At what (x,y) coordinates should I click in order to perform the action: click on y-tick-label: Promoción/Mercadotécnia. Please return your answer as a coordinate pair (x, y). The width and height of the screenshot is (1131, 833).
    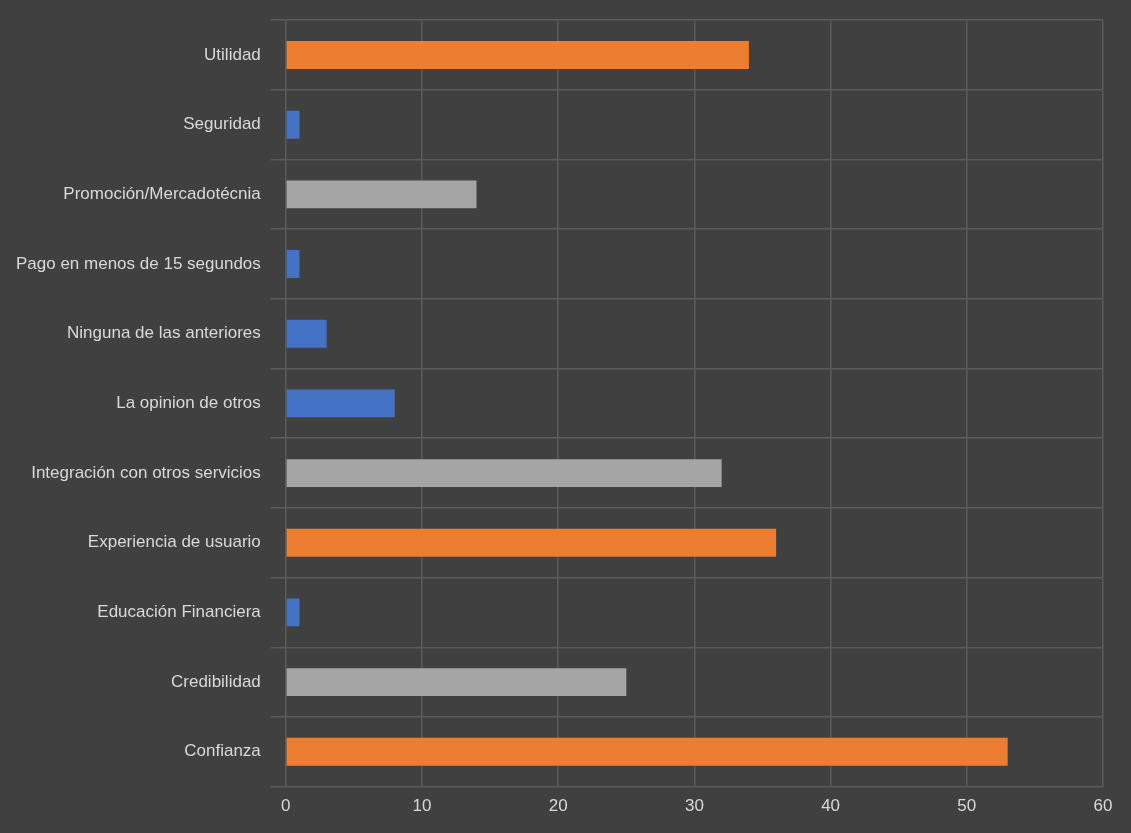
    Looking at the image, I should click on (162, 194).